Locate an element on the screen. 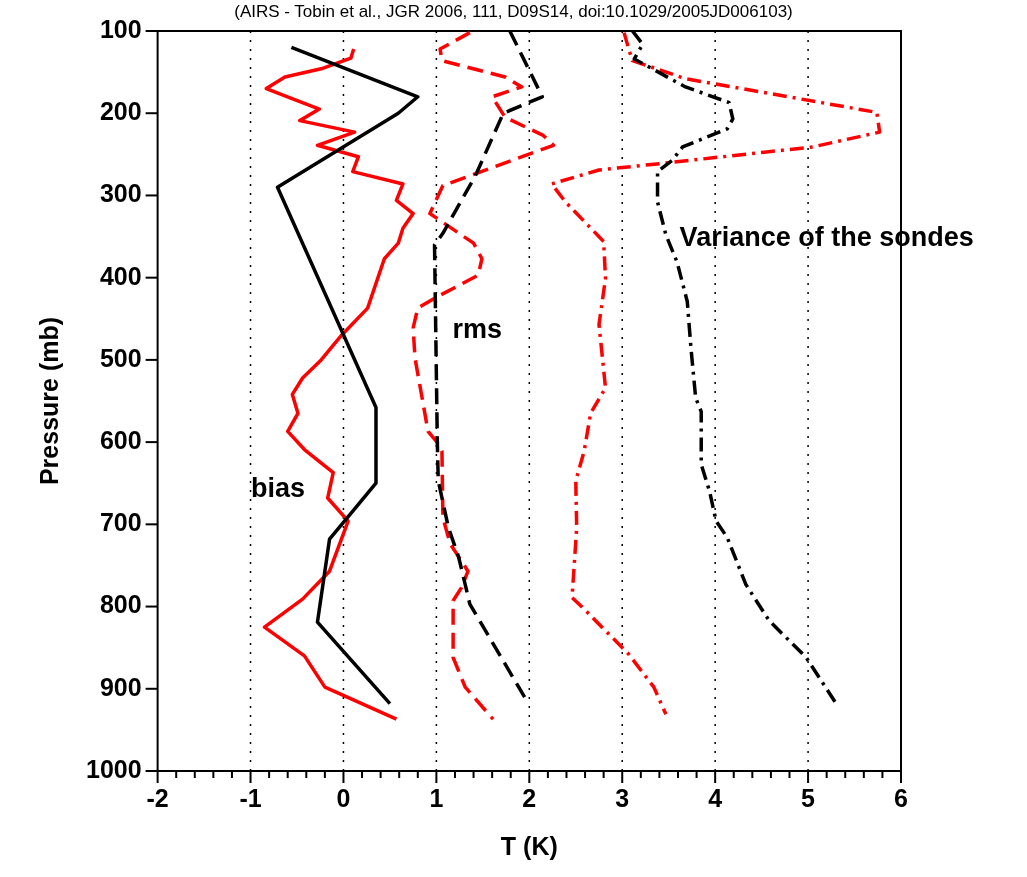 This screenshot has height=877, width=1027. x-tick-label: 5 is located at coordinates (808, 797).